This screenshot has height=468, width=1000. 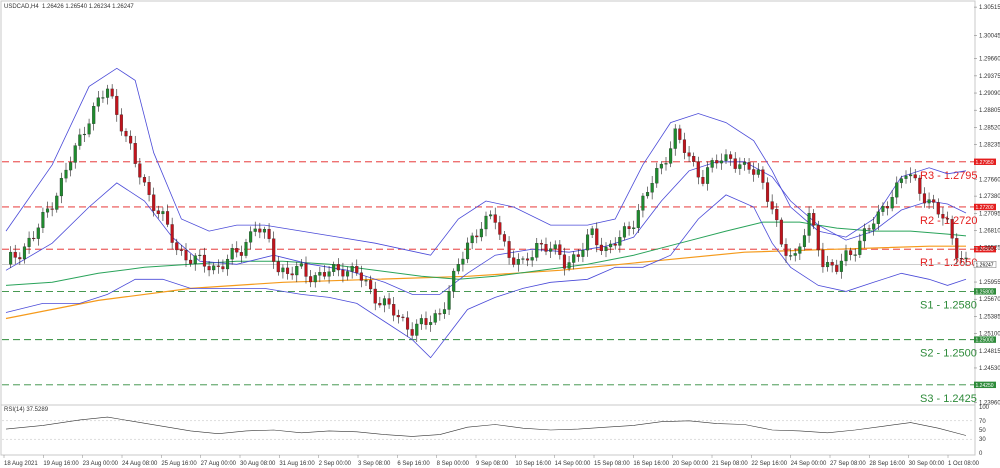 What do you see at coordinates (989, 369) in the screenshot?
I see `y-tick-label: 1.24530` at bounding box center [989, 369].